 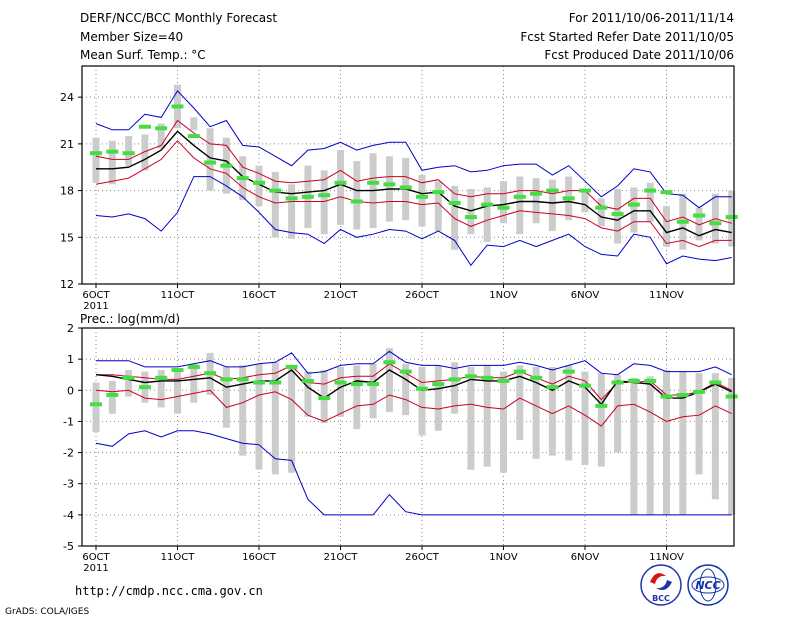 I want to click on x-tick-label: 11NOV, so click(x=666, y=557).